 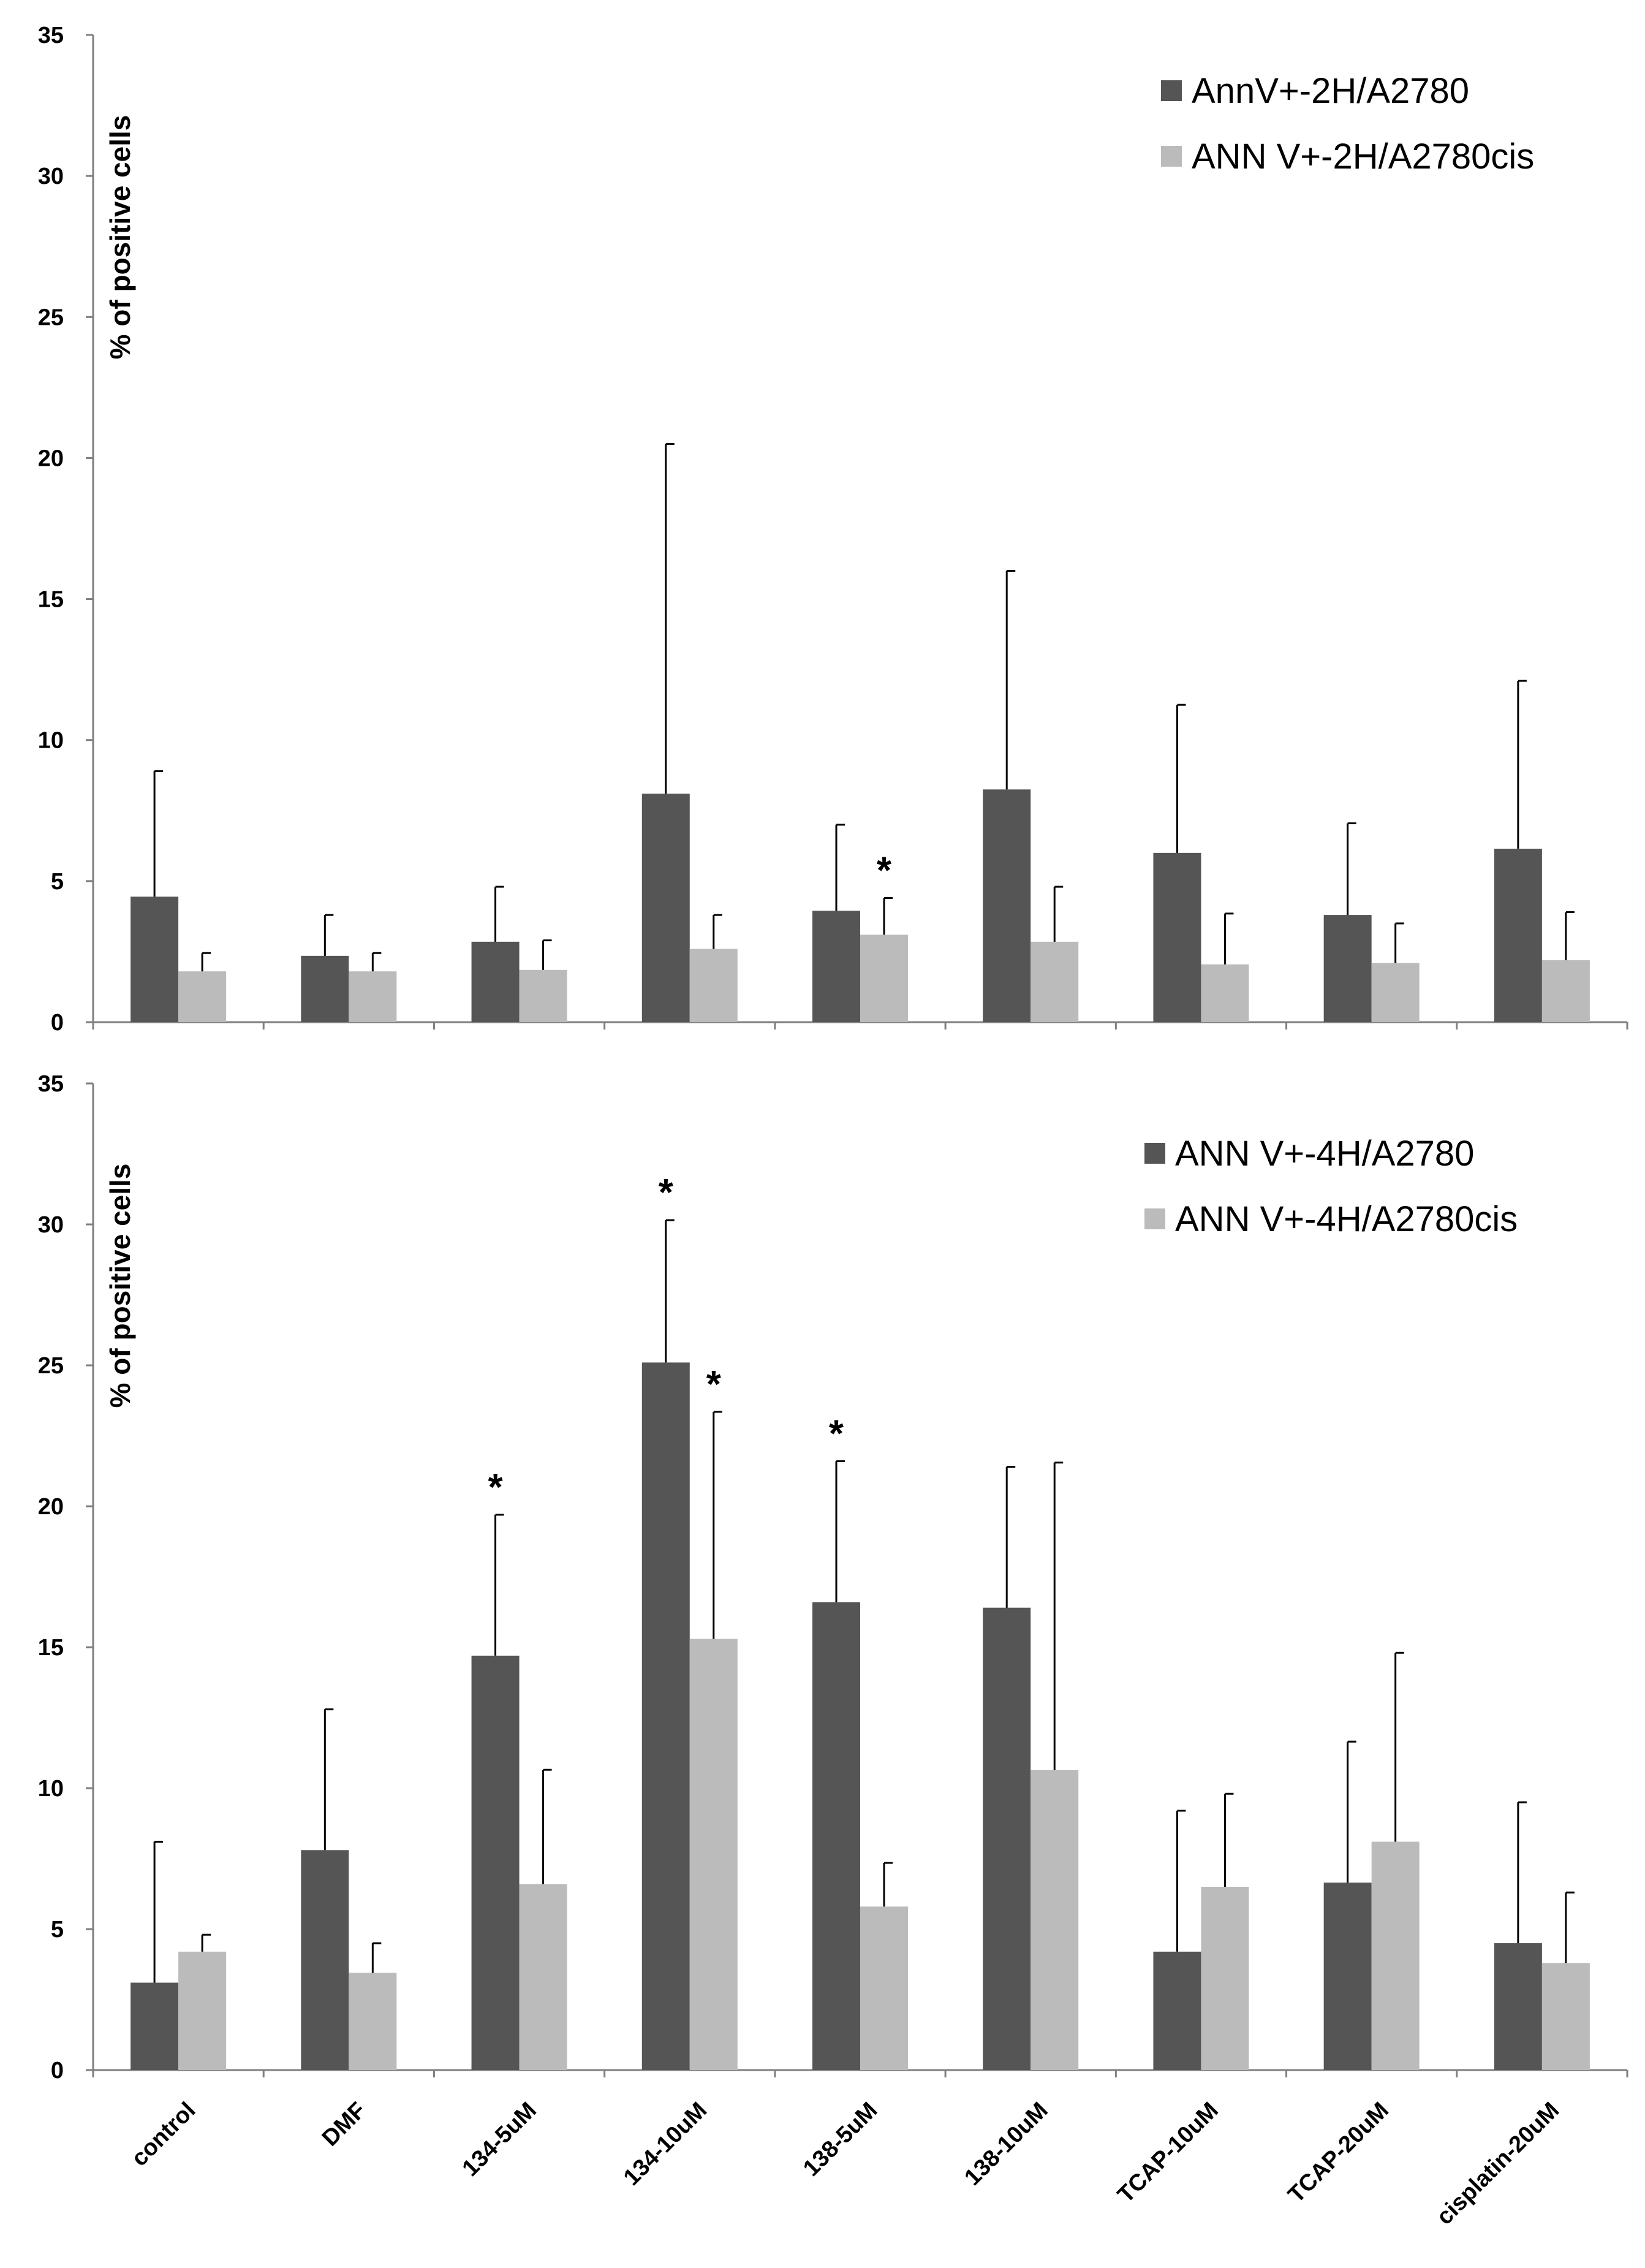 I want to click on legend-label: AnnV+-2H/A2780, so click(x=1330, y=91).